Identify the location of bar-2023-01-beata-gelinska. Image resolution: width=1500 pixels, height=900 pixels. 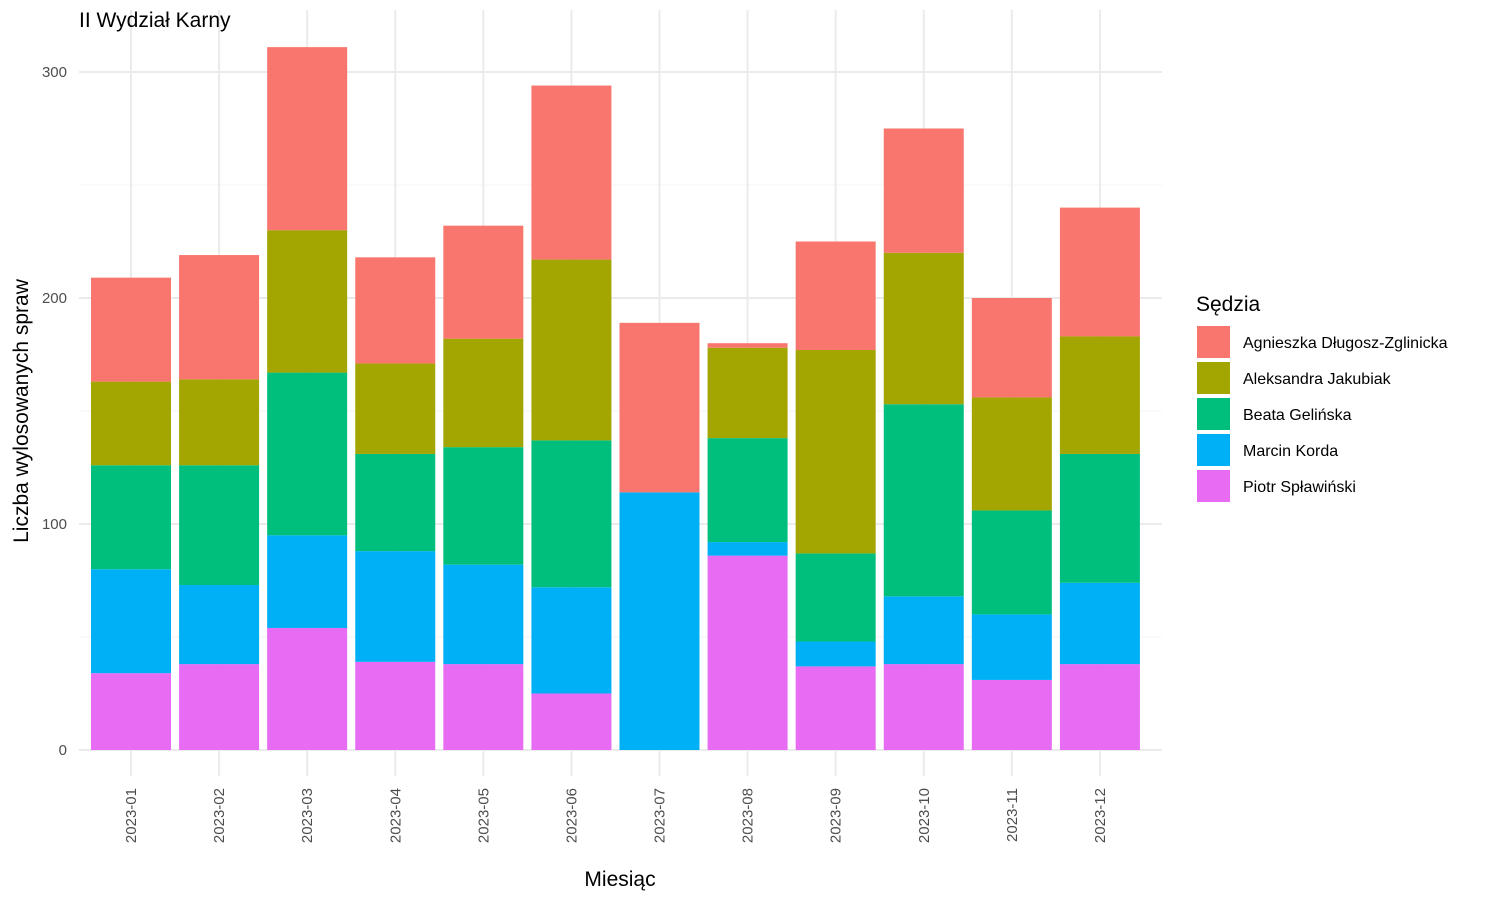
(131, 517).